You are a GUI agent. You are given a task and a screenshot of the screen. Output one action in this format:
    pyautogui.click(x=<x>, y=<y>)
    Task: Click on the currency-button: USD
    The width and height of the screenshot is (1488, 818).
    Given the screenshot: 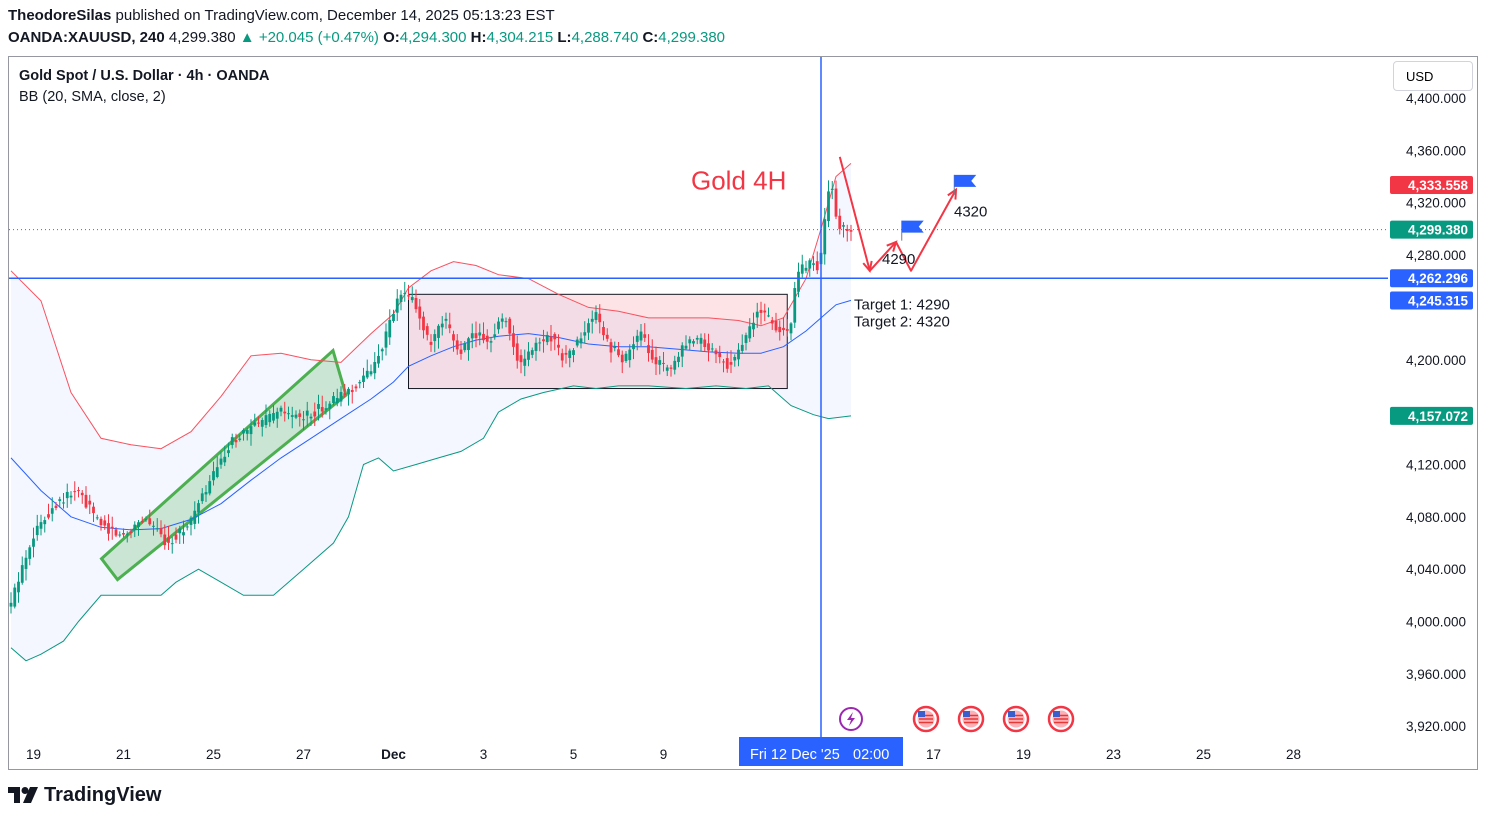 What is the action you would take?
    pyautogui.click(x=1433, y=76)
    